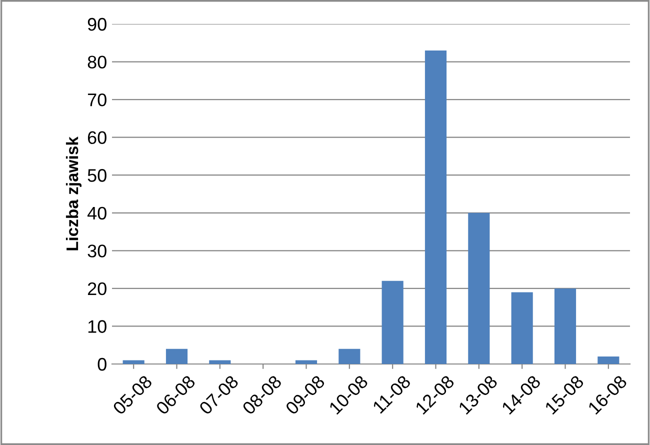 Image resolution: width=650 pixels, height=445 pixels. Describe the element at coordinates (97, 175) in the screenshot. I see `y-tick-label: 50` at that location.